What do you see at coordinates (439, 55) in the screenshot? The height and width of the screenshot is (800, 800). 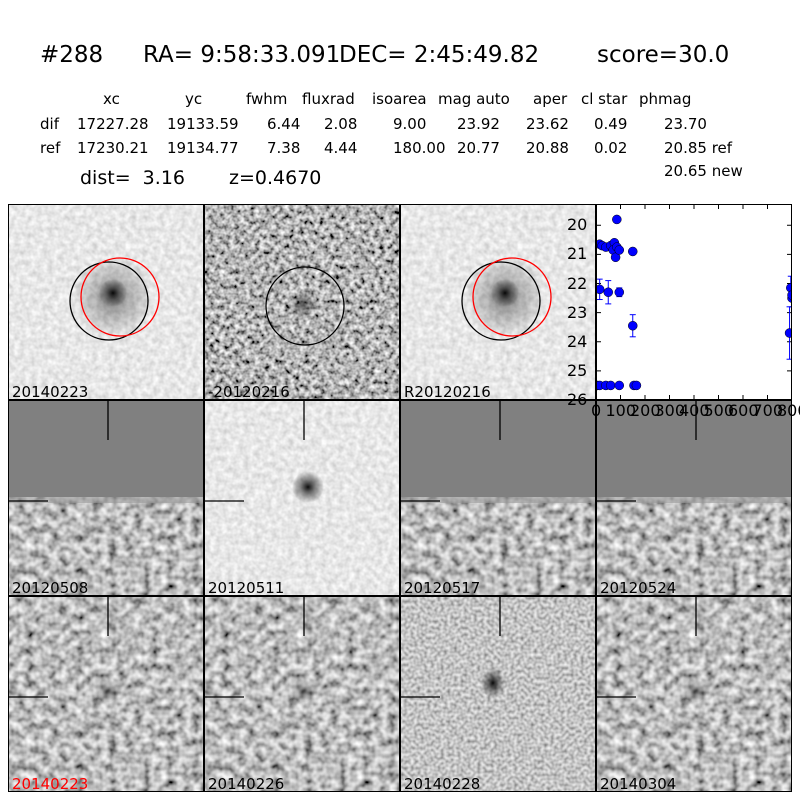 I see `dec-coordinate: DEC= 2:45:49.82` at bounding box center [439, 55].